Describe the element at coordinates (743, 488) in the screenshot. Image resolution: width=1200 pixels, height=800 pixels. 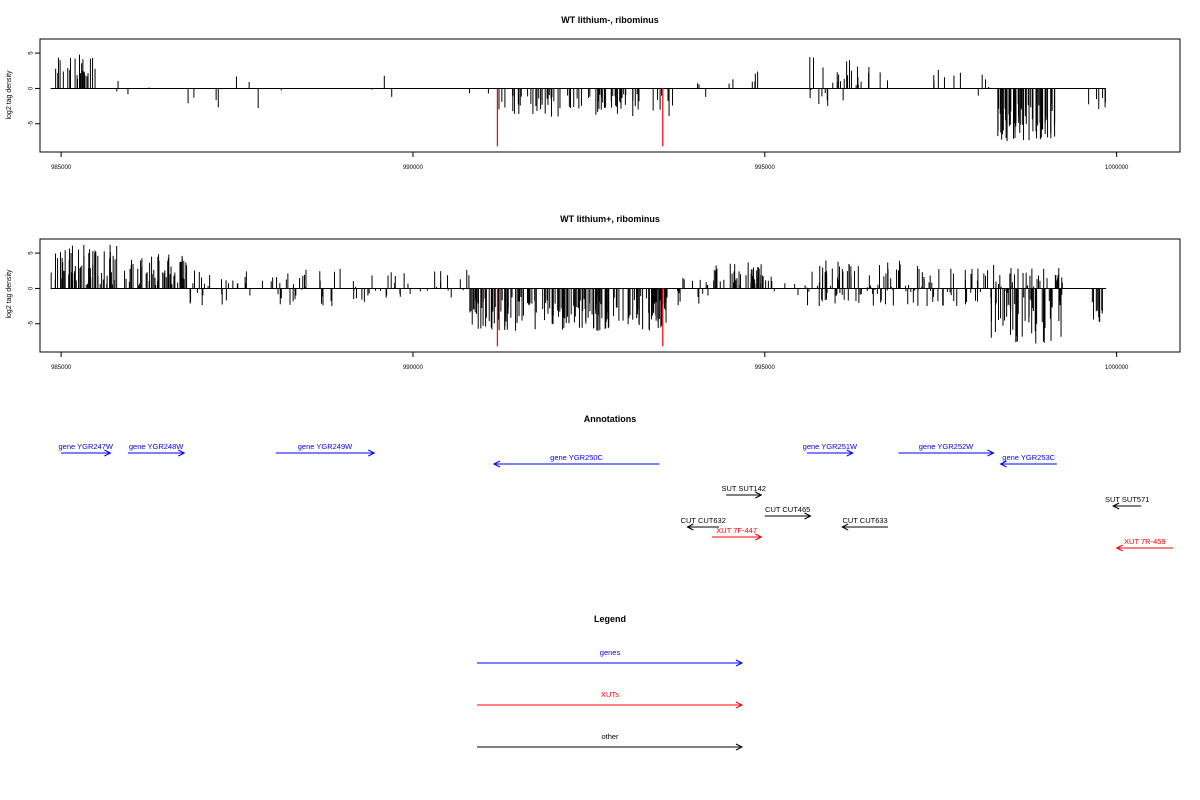
I see `feature-label: SUT SUT142` at that location.